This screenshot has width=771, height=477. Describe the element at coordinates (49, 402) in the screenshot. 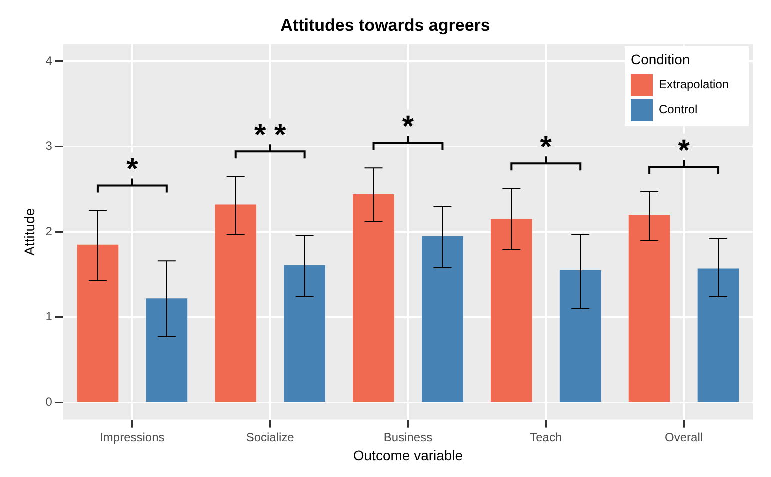

I see `y-tick-label: 0` at that location.